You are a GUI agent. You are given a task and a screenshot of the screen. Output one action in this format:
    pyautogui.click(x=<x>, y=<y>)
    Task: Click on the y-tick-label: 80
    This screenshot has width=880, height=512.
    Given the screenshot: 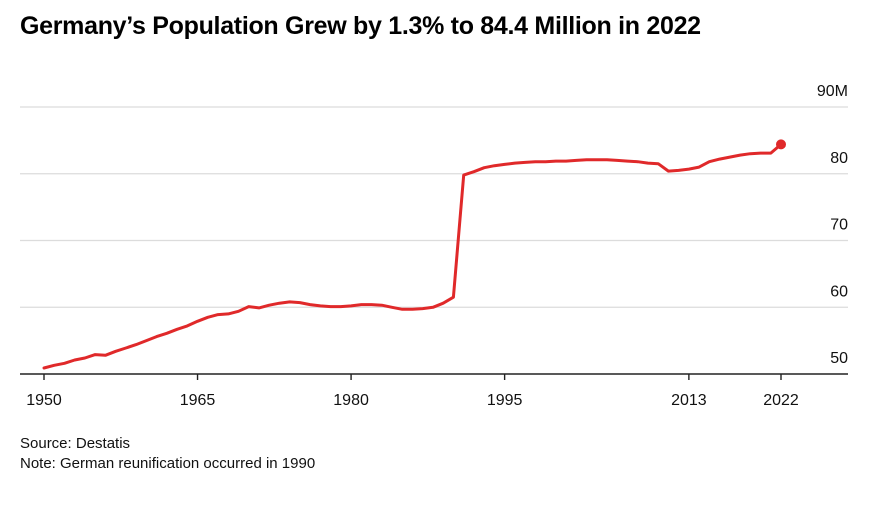 What is the action you would take?
    pyautogui.click(x=839, y=158)
    